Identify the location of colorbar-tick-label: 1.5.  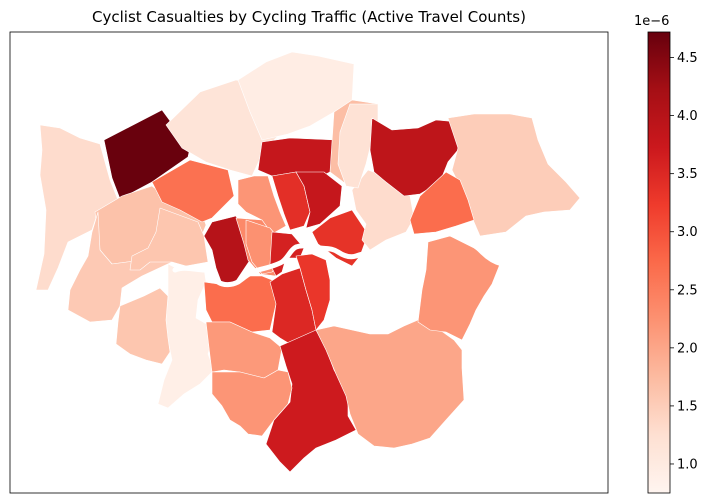
(687, 406).